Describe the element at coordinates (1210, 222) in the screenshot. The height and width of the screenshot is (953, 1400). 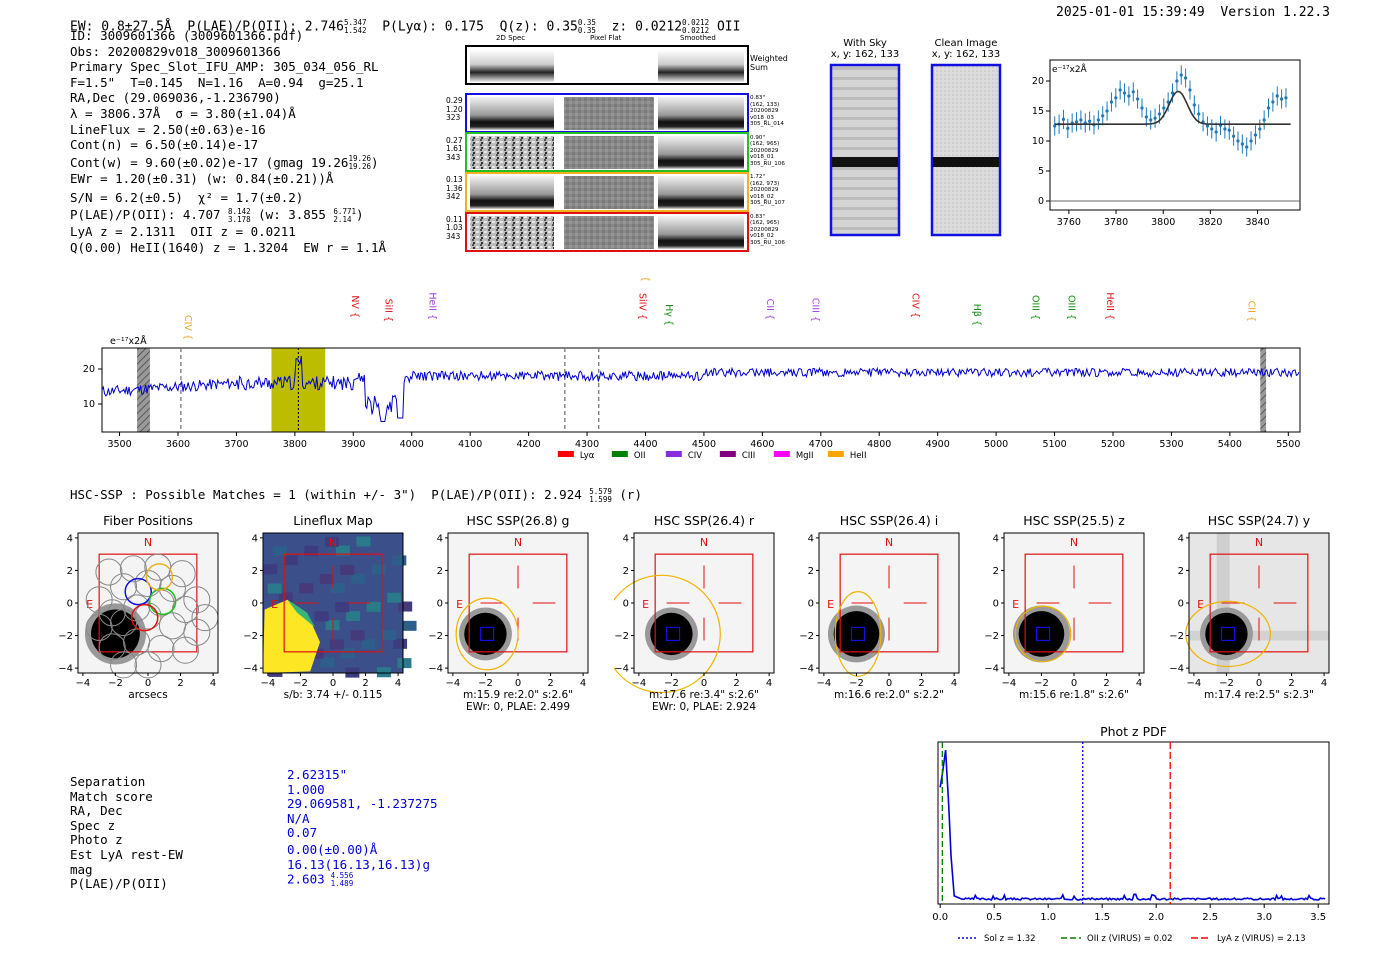
I see `zoom-xtick-label: 3820` at that location.